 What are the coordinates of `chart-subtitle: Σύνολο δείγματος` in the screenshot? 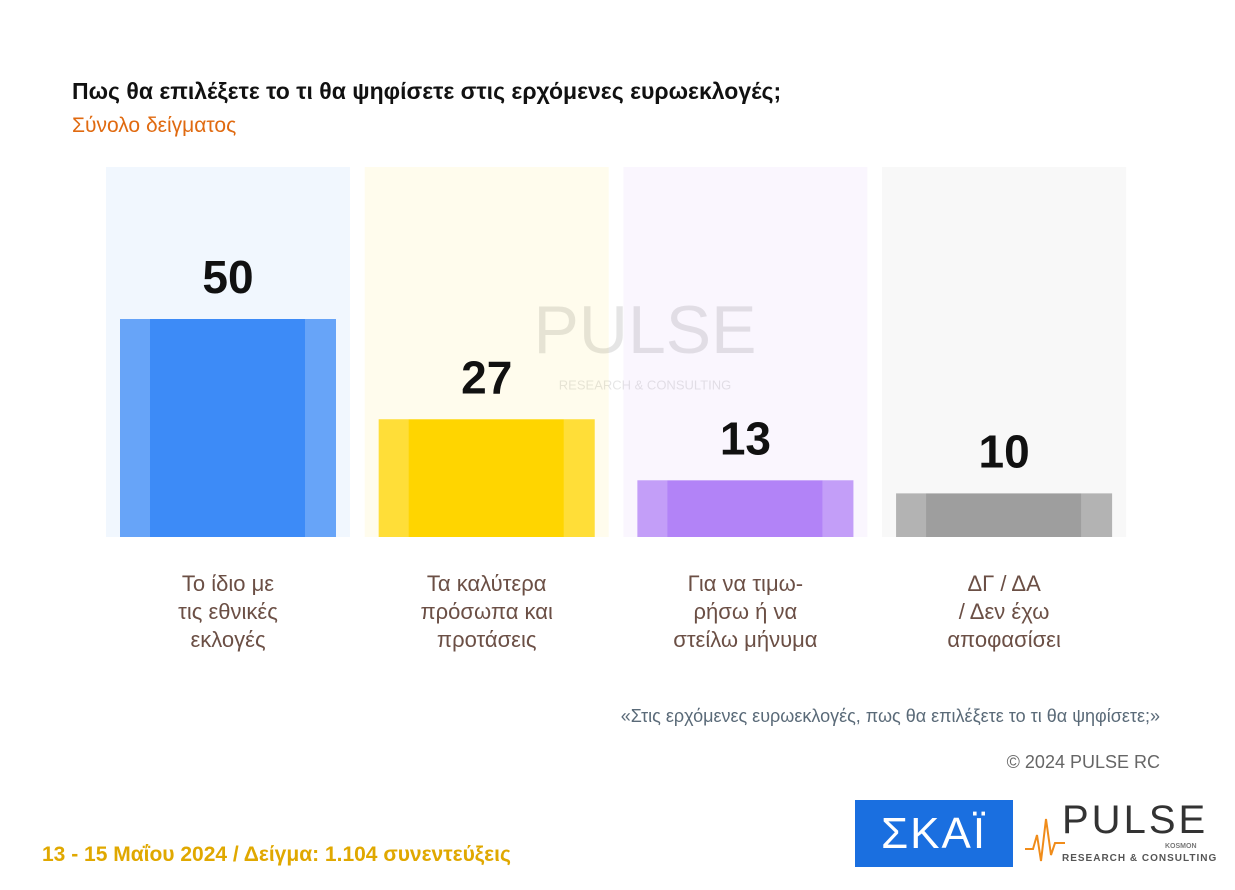 It's located at (154, 125).